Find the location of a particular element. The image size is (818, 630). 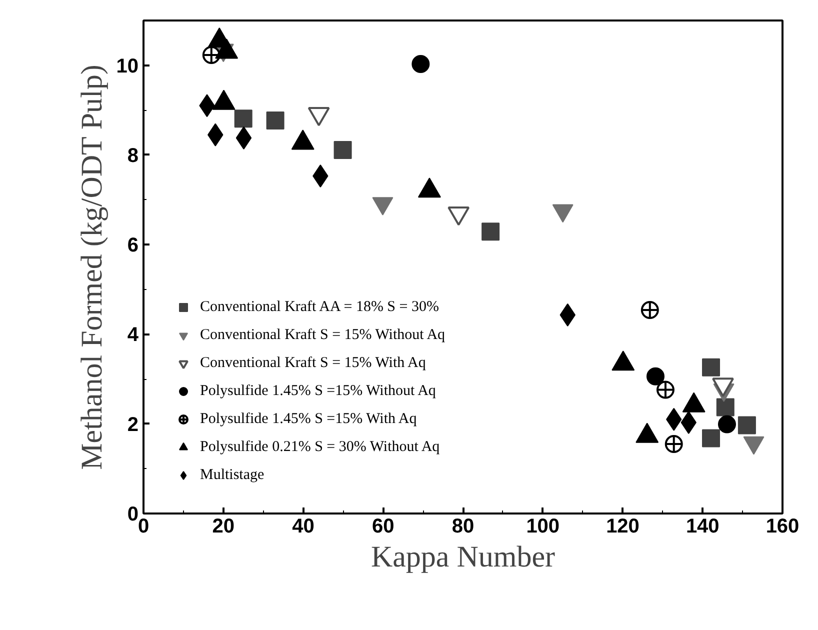

legend-label: Polysulfide 1.45% S =15% With Aq is located at coordinates (308, 419).